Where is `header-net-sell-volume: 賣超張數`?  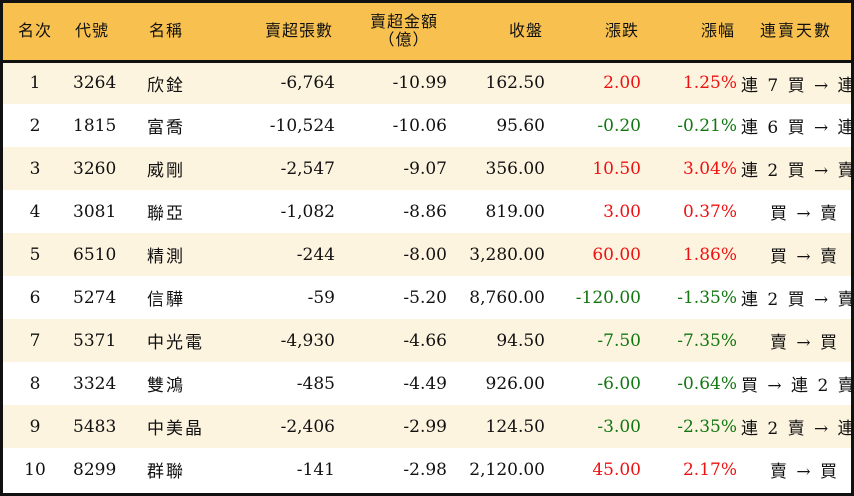
header-net-sell-volume: 賣超張數 is located at coordinates (289, 33).